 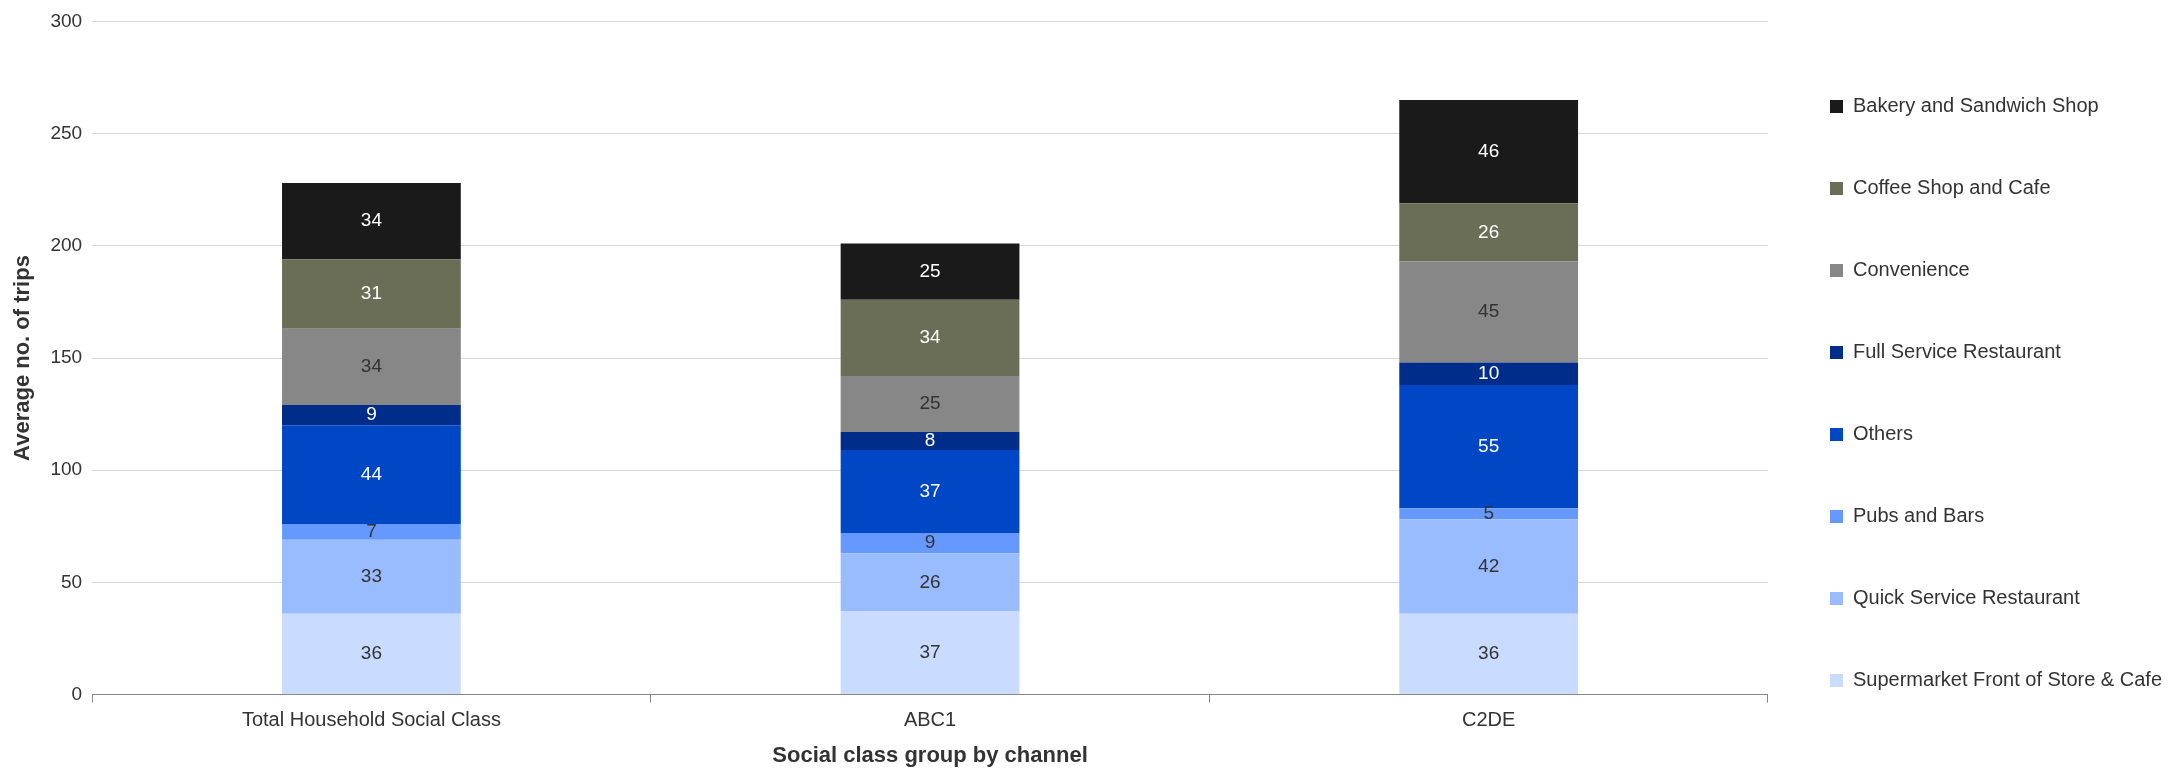 I want to click on data-label: 44, so click(x=371, y=473).